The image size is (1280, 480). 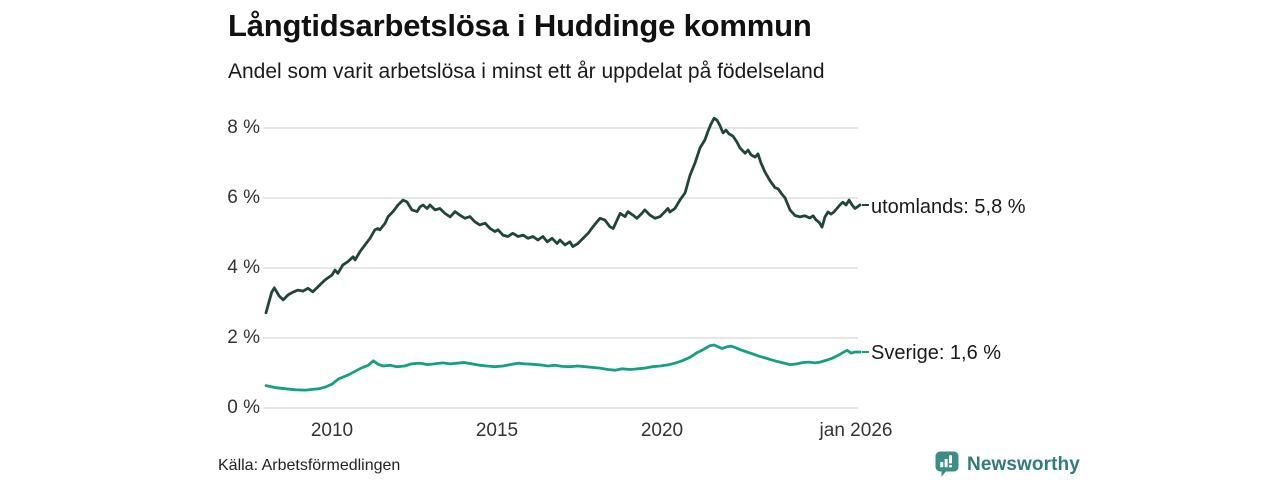 What do you see at coordinates (948, 207) in the screenshot?
I see `series-label-utomlands: utomlands: 5,8 %` at bounding box center [948, 207].